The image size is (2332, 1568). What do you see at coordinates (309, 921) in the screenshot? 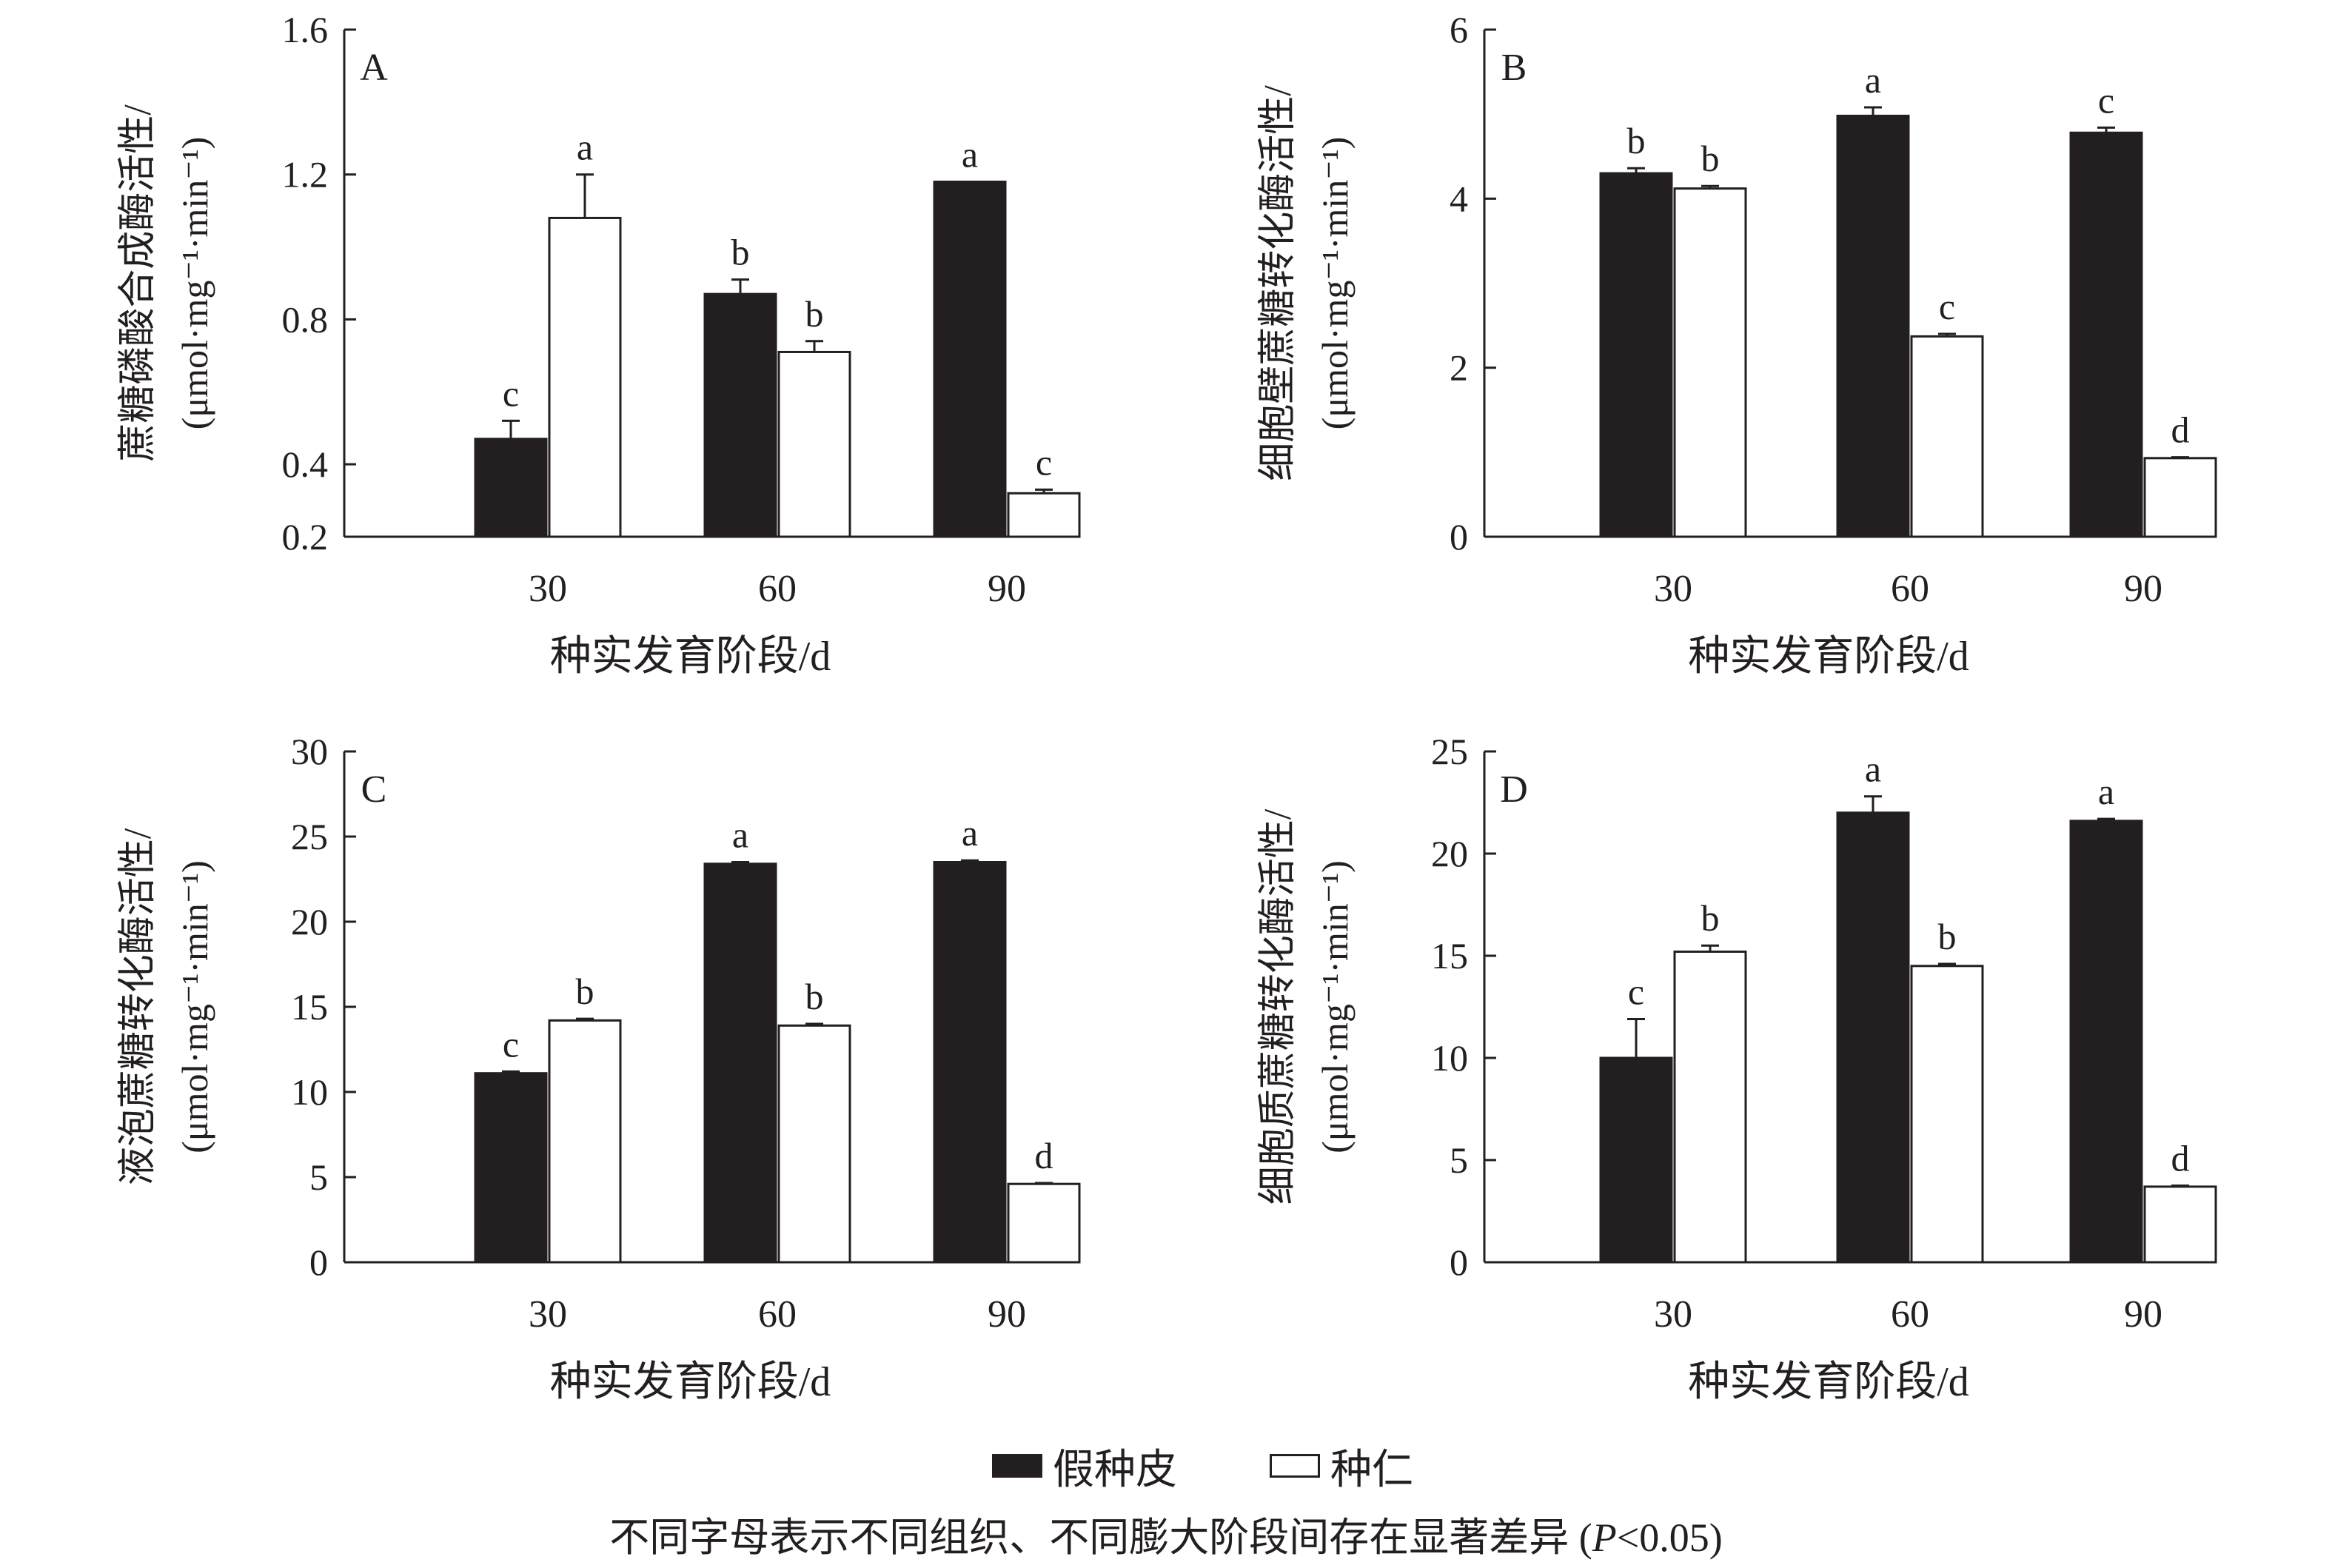
I see `y-tick-label: 20` at bounding box center [309, 921].